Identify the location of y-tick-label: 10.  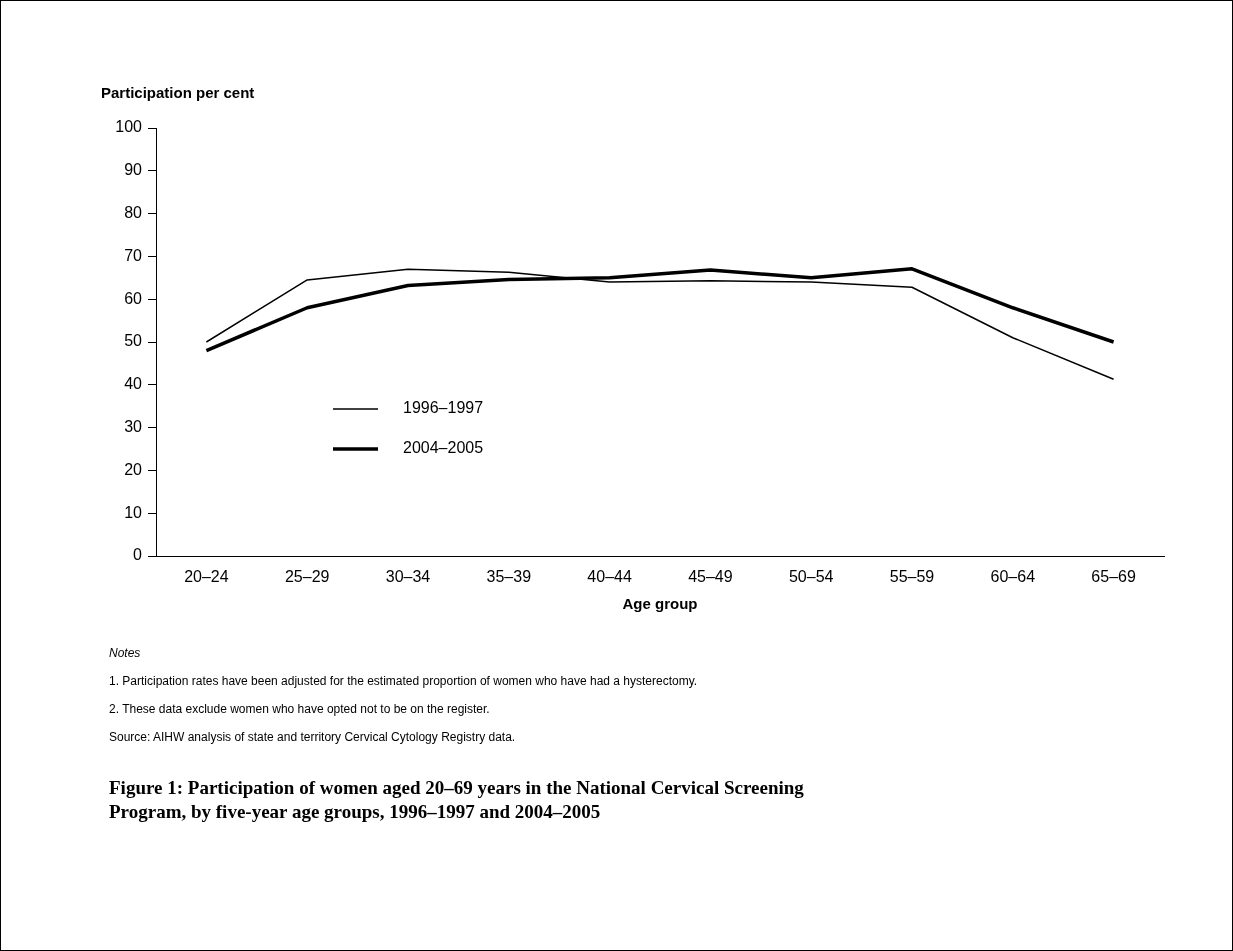
(133, 512).